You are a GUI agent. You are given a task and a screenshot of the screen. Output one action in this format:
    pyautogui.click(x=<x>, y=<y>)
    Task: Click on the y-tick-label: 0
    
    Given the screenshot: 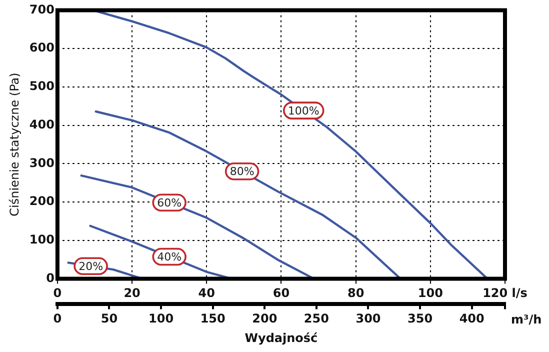 What is the action you would take?
    pyautogui.click(x=50, y=277)
    